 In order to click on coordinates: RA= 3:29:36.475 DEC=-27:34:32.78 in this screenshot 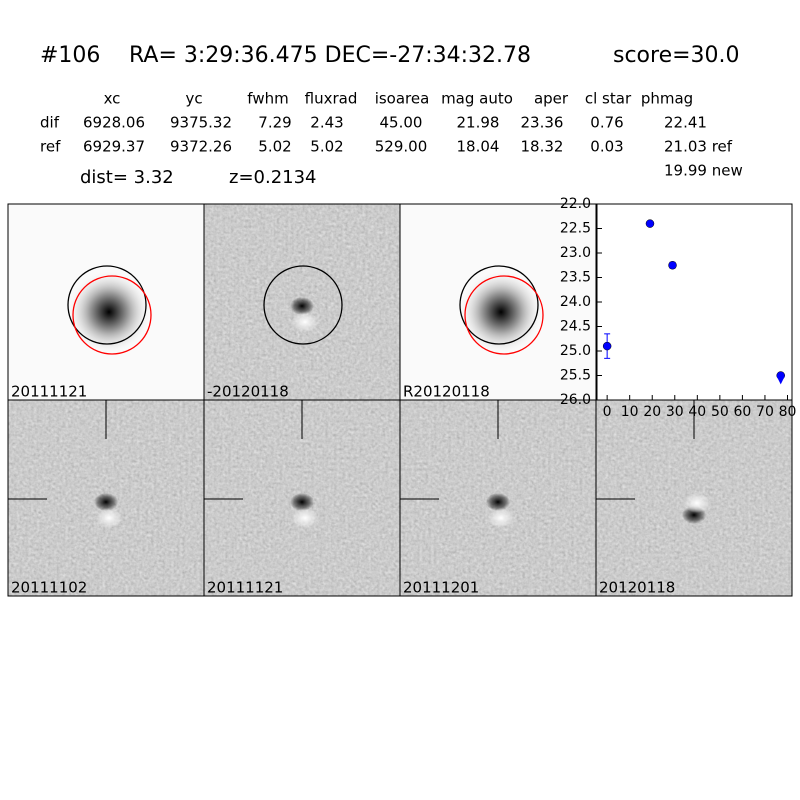, I will do `click(330, 55)`.